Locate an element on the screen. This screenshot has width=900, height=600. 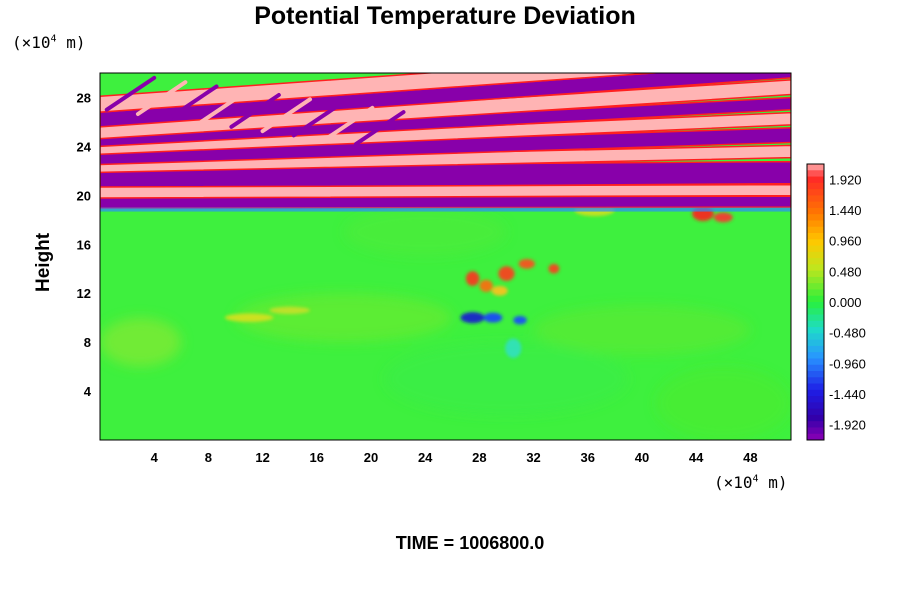
colorbar-tick-label: -0.960 is located at coordinates (847, 363).